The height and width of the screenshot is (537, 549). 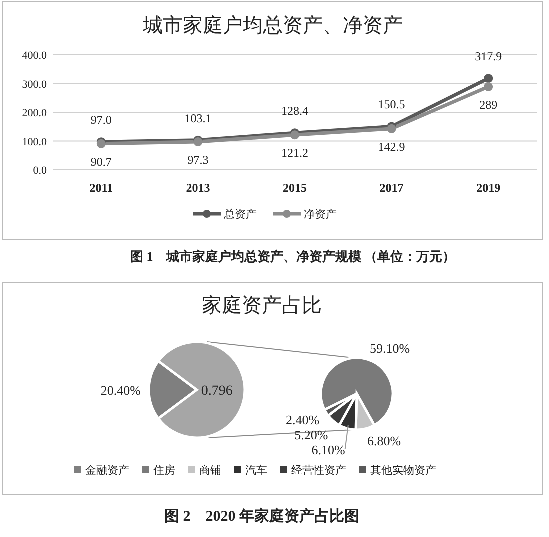 What do you see at coordinates (320, 214) in the screenshot?
I see `legend-label: 净资产` at bounding box center [320, 214].